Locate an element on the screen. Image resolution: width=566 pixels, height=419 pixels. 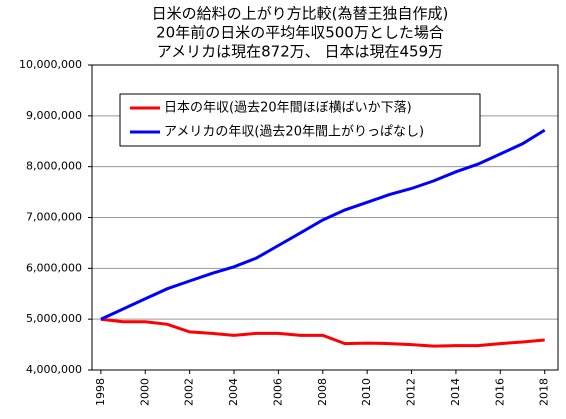
x-tick-label: 2004 is located at coordinates (233, 392).